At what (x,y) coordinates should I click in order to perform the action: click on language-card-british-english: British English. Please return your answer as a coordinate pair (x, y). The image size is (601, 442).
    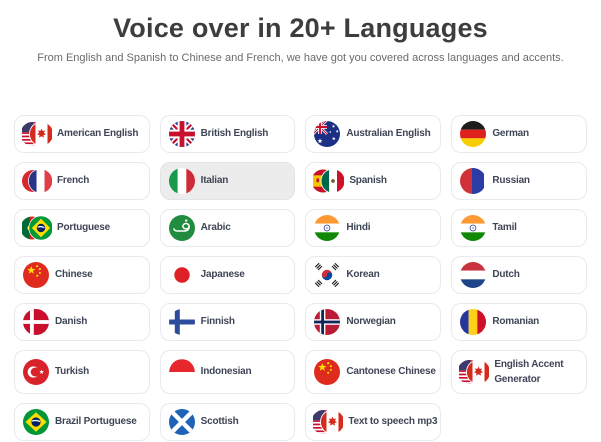
    Looking at the image, I should click on (227, 134).